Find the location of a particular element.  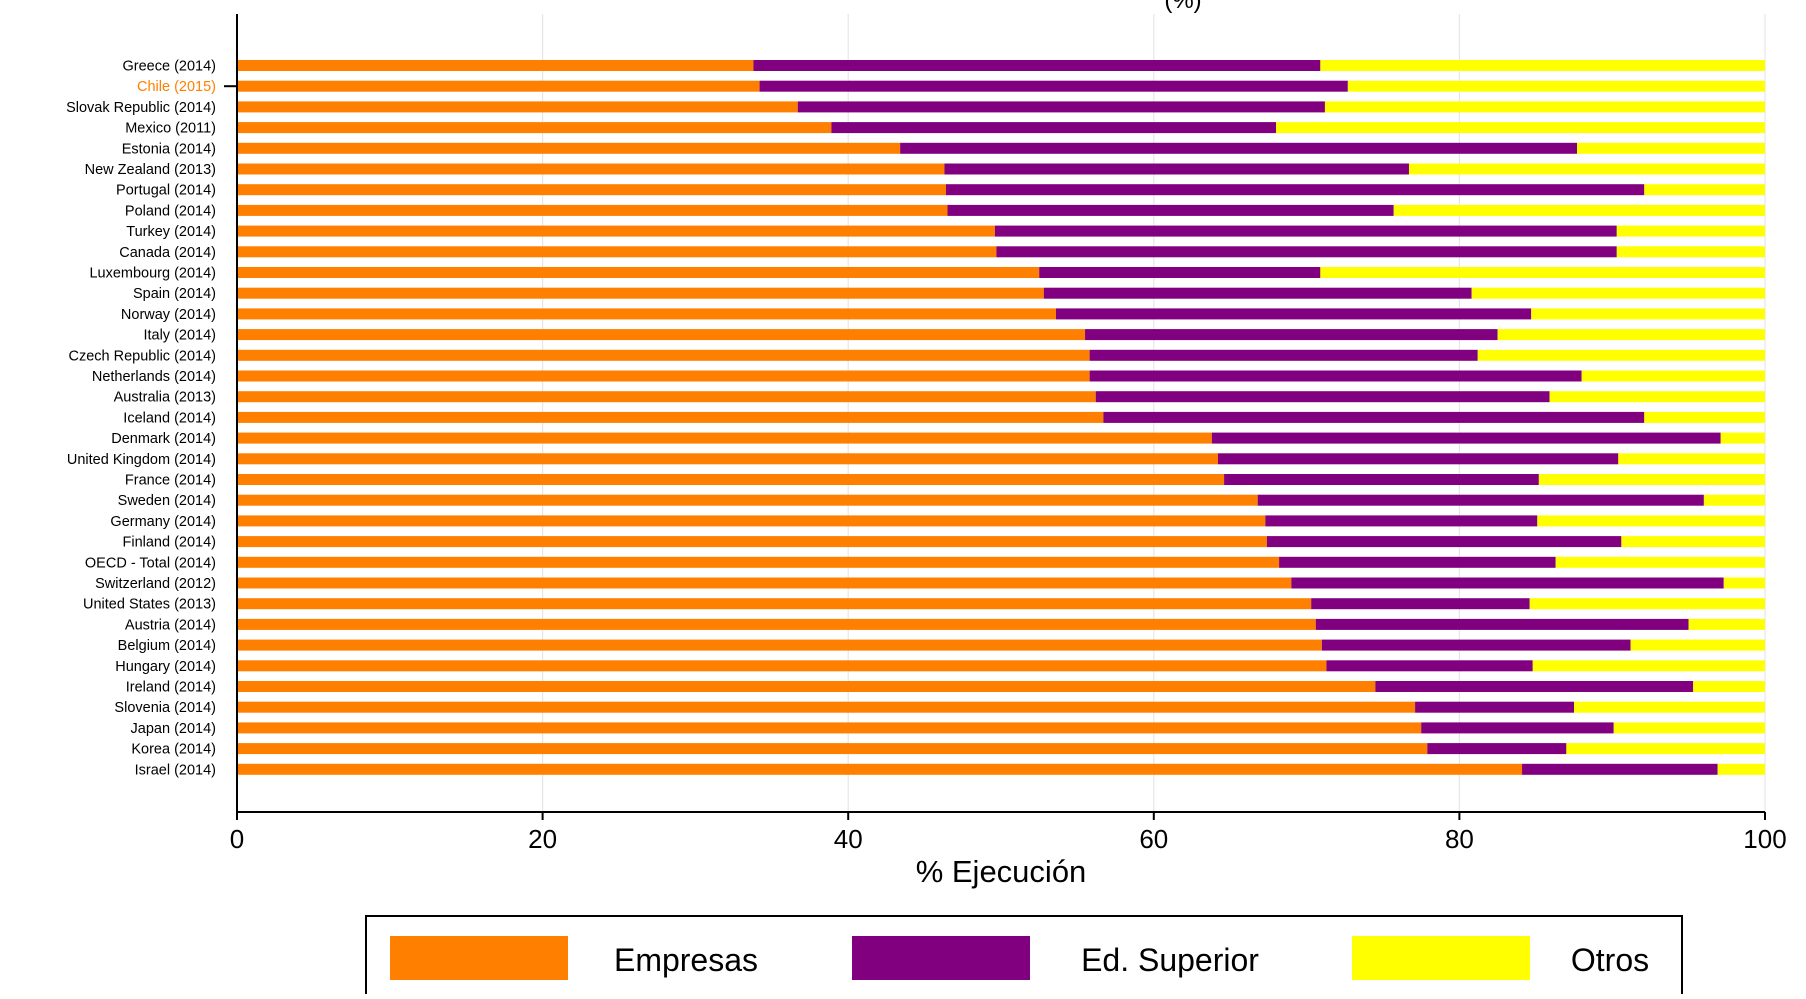

category-label-sweden-2014: Sweden (2014) is located at coordinates (167, 501).